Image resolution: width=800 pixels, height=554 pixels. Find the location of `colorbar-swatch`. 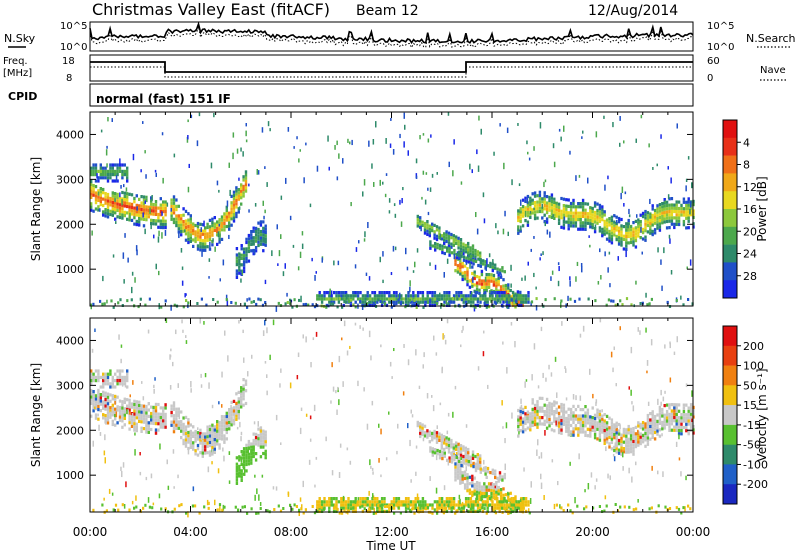

colorbar-swatch is located at coordinates (730, 182).